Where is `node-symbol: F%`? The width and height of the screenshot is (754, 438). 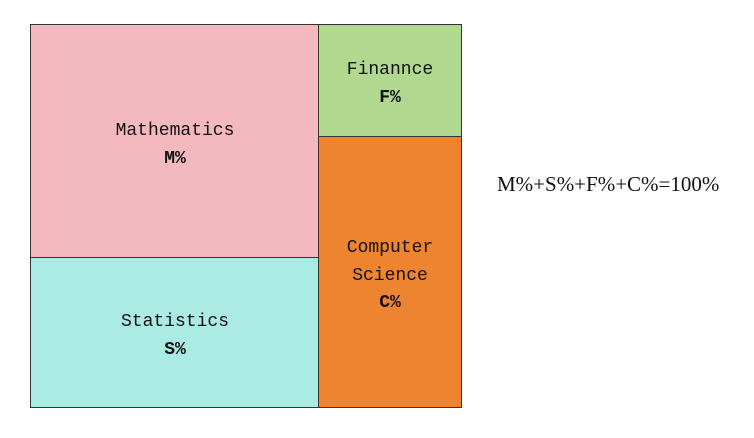
node-symbol: F% is located at coordinates (390, 98).